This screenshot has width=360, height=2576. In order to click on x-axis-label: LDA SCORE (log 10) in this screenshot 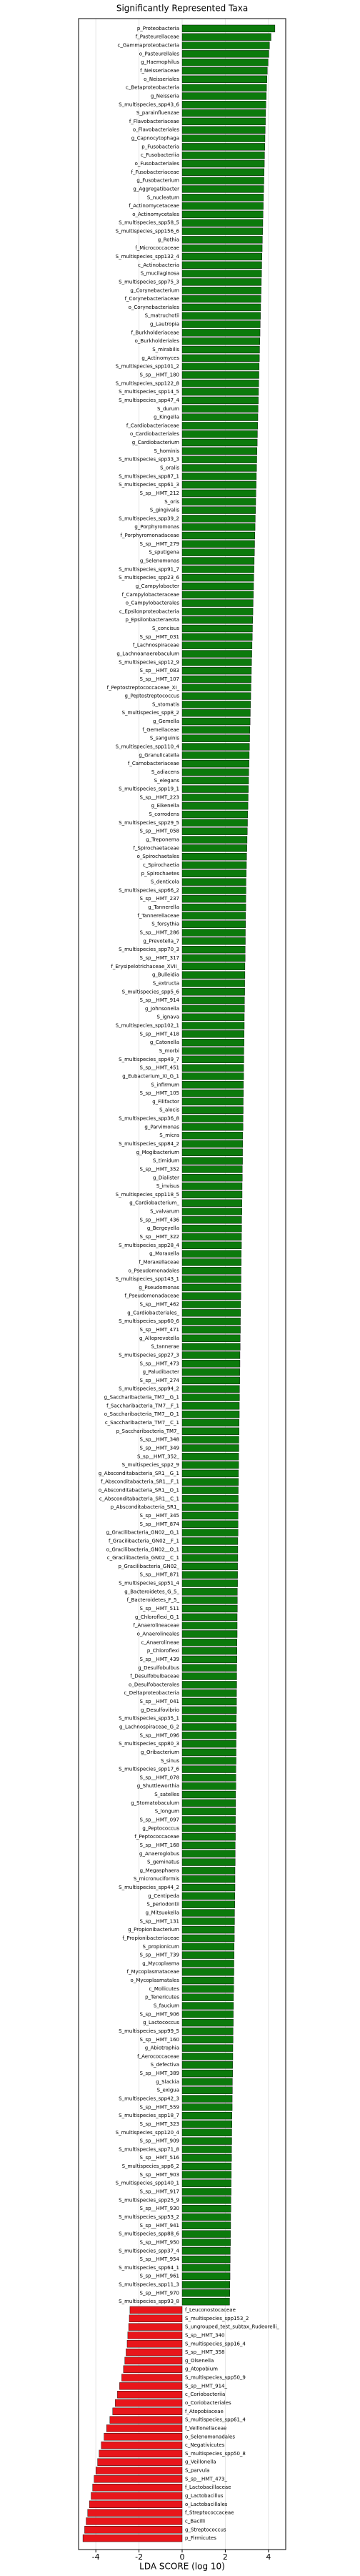, I will do `click(182, 2567)`.